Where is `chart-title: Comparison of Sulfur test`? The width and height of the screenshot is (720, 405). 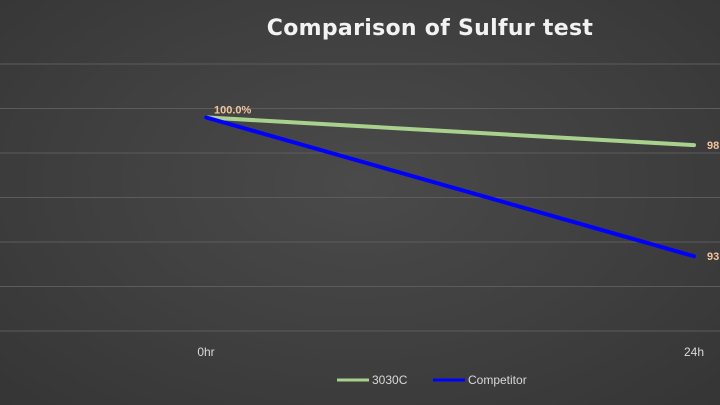
chart-title: Comparison of Sulfur test is located at coordinates (430, 28).